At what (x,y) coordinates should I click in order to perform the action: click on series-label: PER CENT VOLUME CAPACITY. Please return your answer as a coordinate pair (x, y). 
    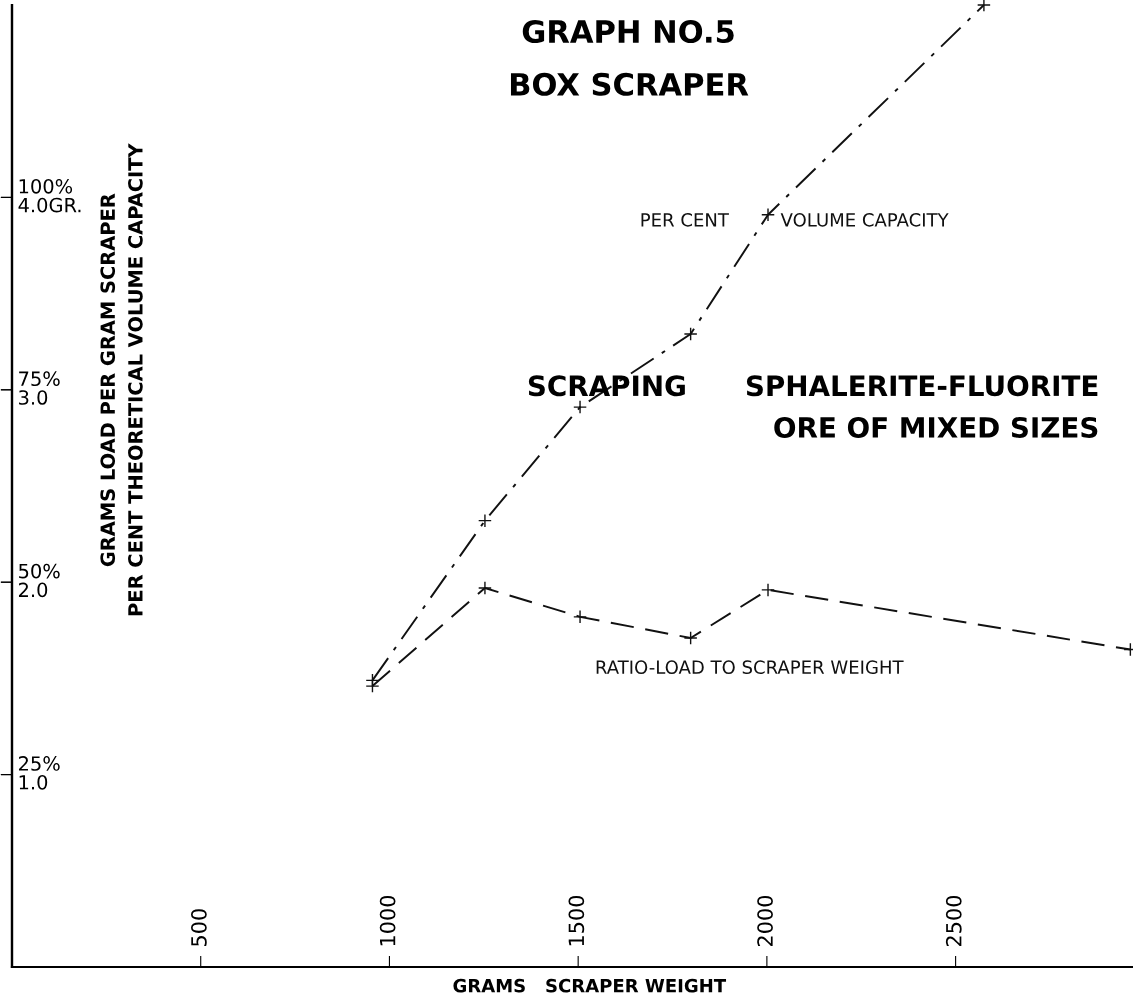
    Looking at the image, I should click on (795, 220).